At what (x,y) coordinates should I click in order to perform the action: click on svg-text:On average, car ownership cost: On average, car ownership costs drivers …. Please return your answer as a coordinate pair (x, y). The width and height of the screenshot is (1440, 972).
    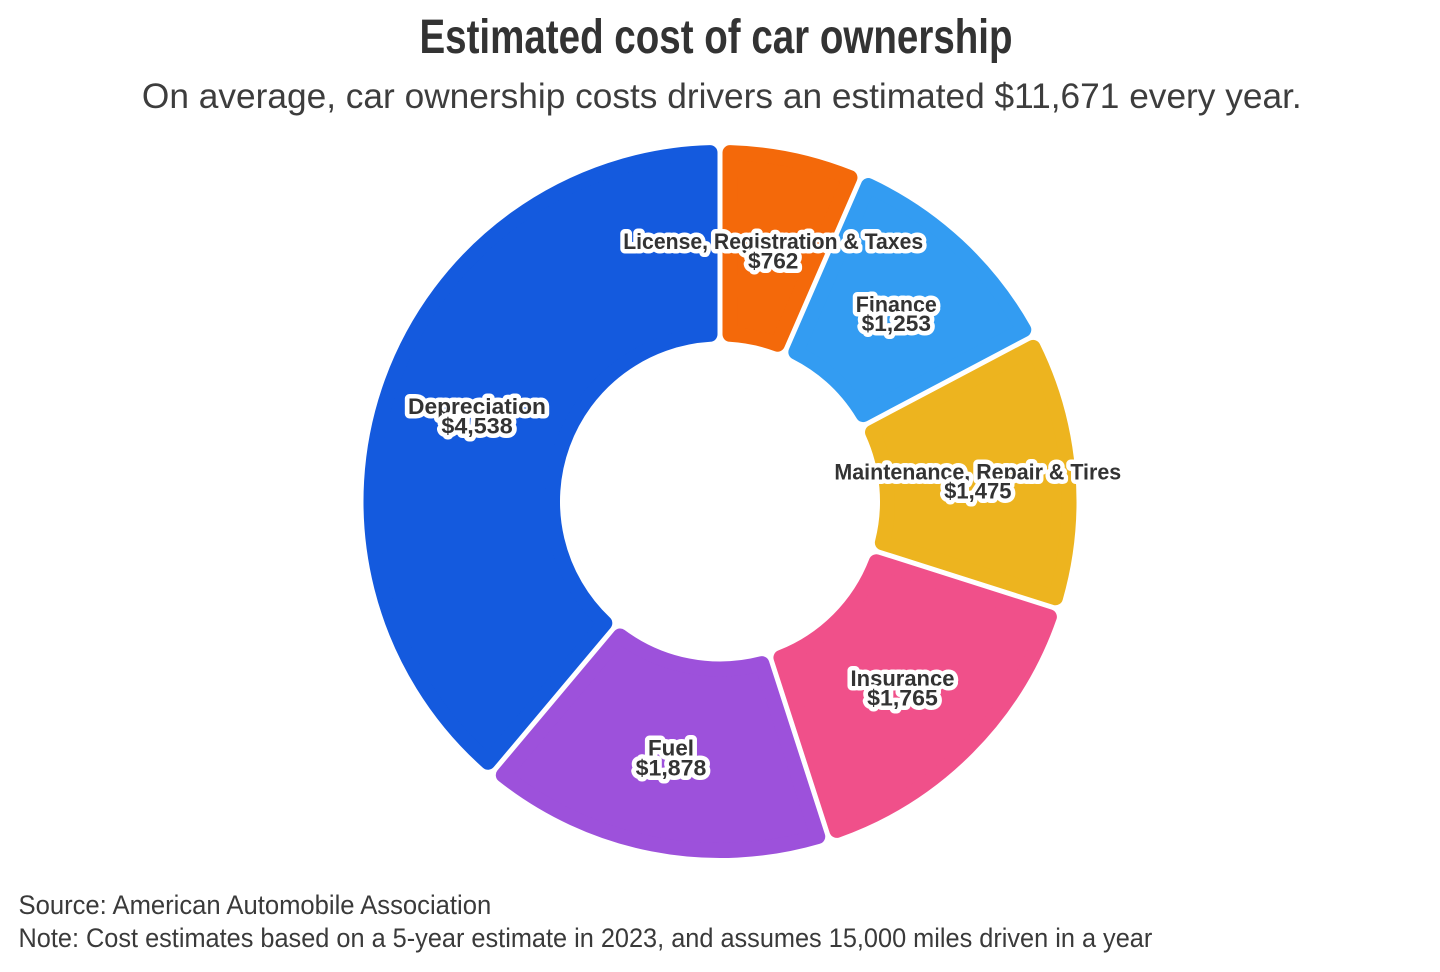
    Looking at the image, I should click on (722, 96).